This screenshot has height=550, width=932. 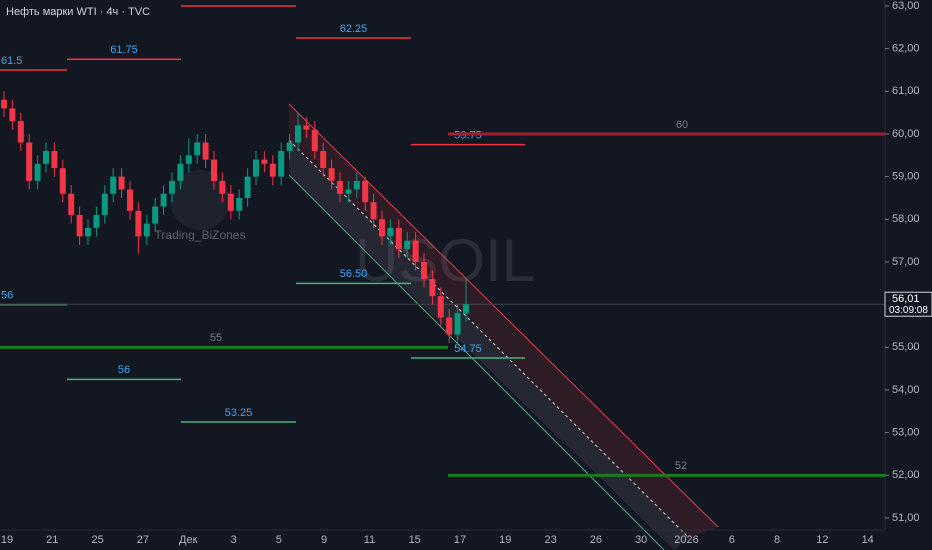 What do you see at coordinates (354, 274) in the screenshot?
I see `level-label: 56.50` at bounding box center [354, 274].